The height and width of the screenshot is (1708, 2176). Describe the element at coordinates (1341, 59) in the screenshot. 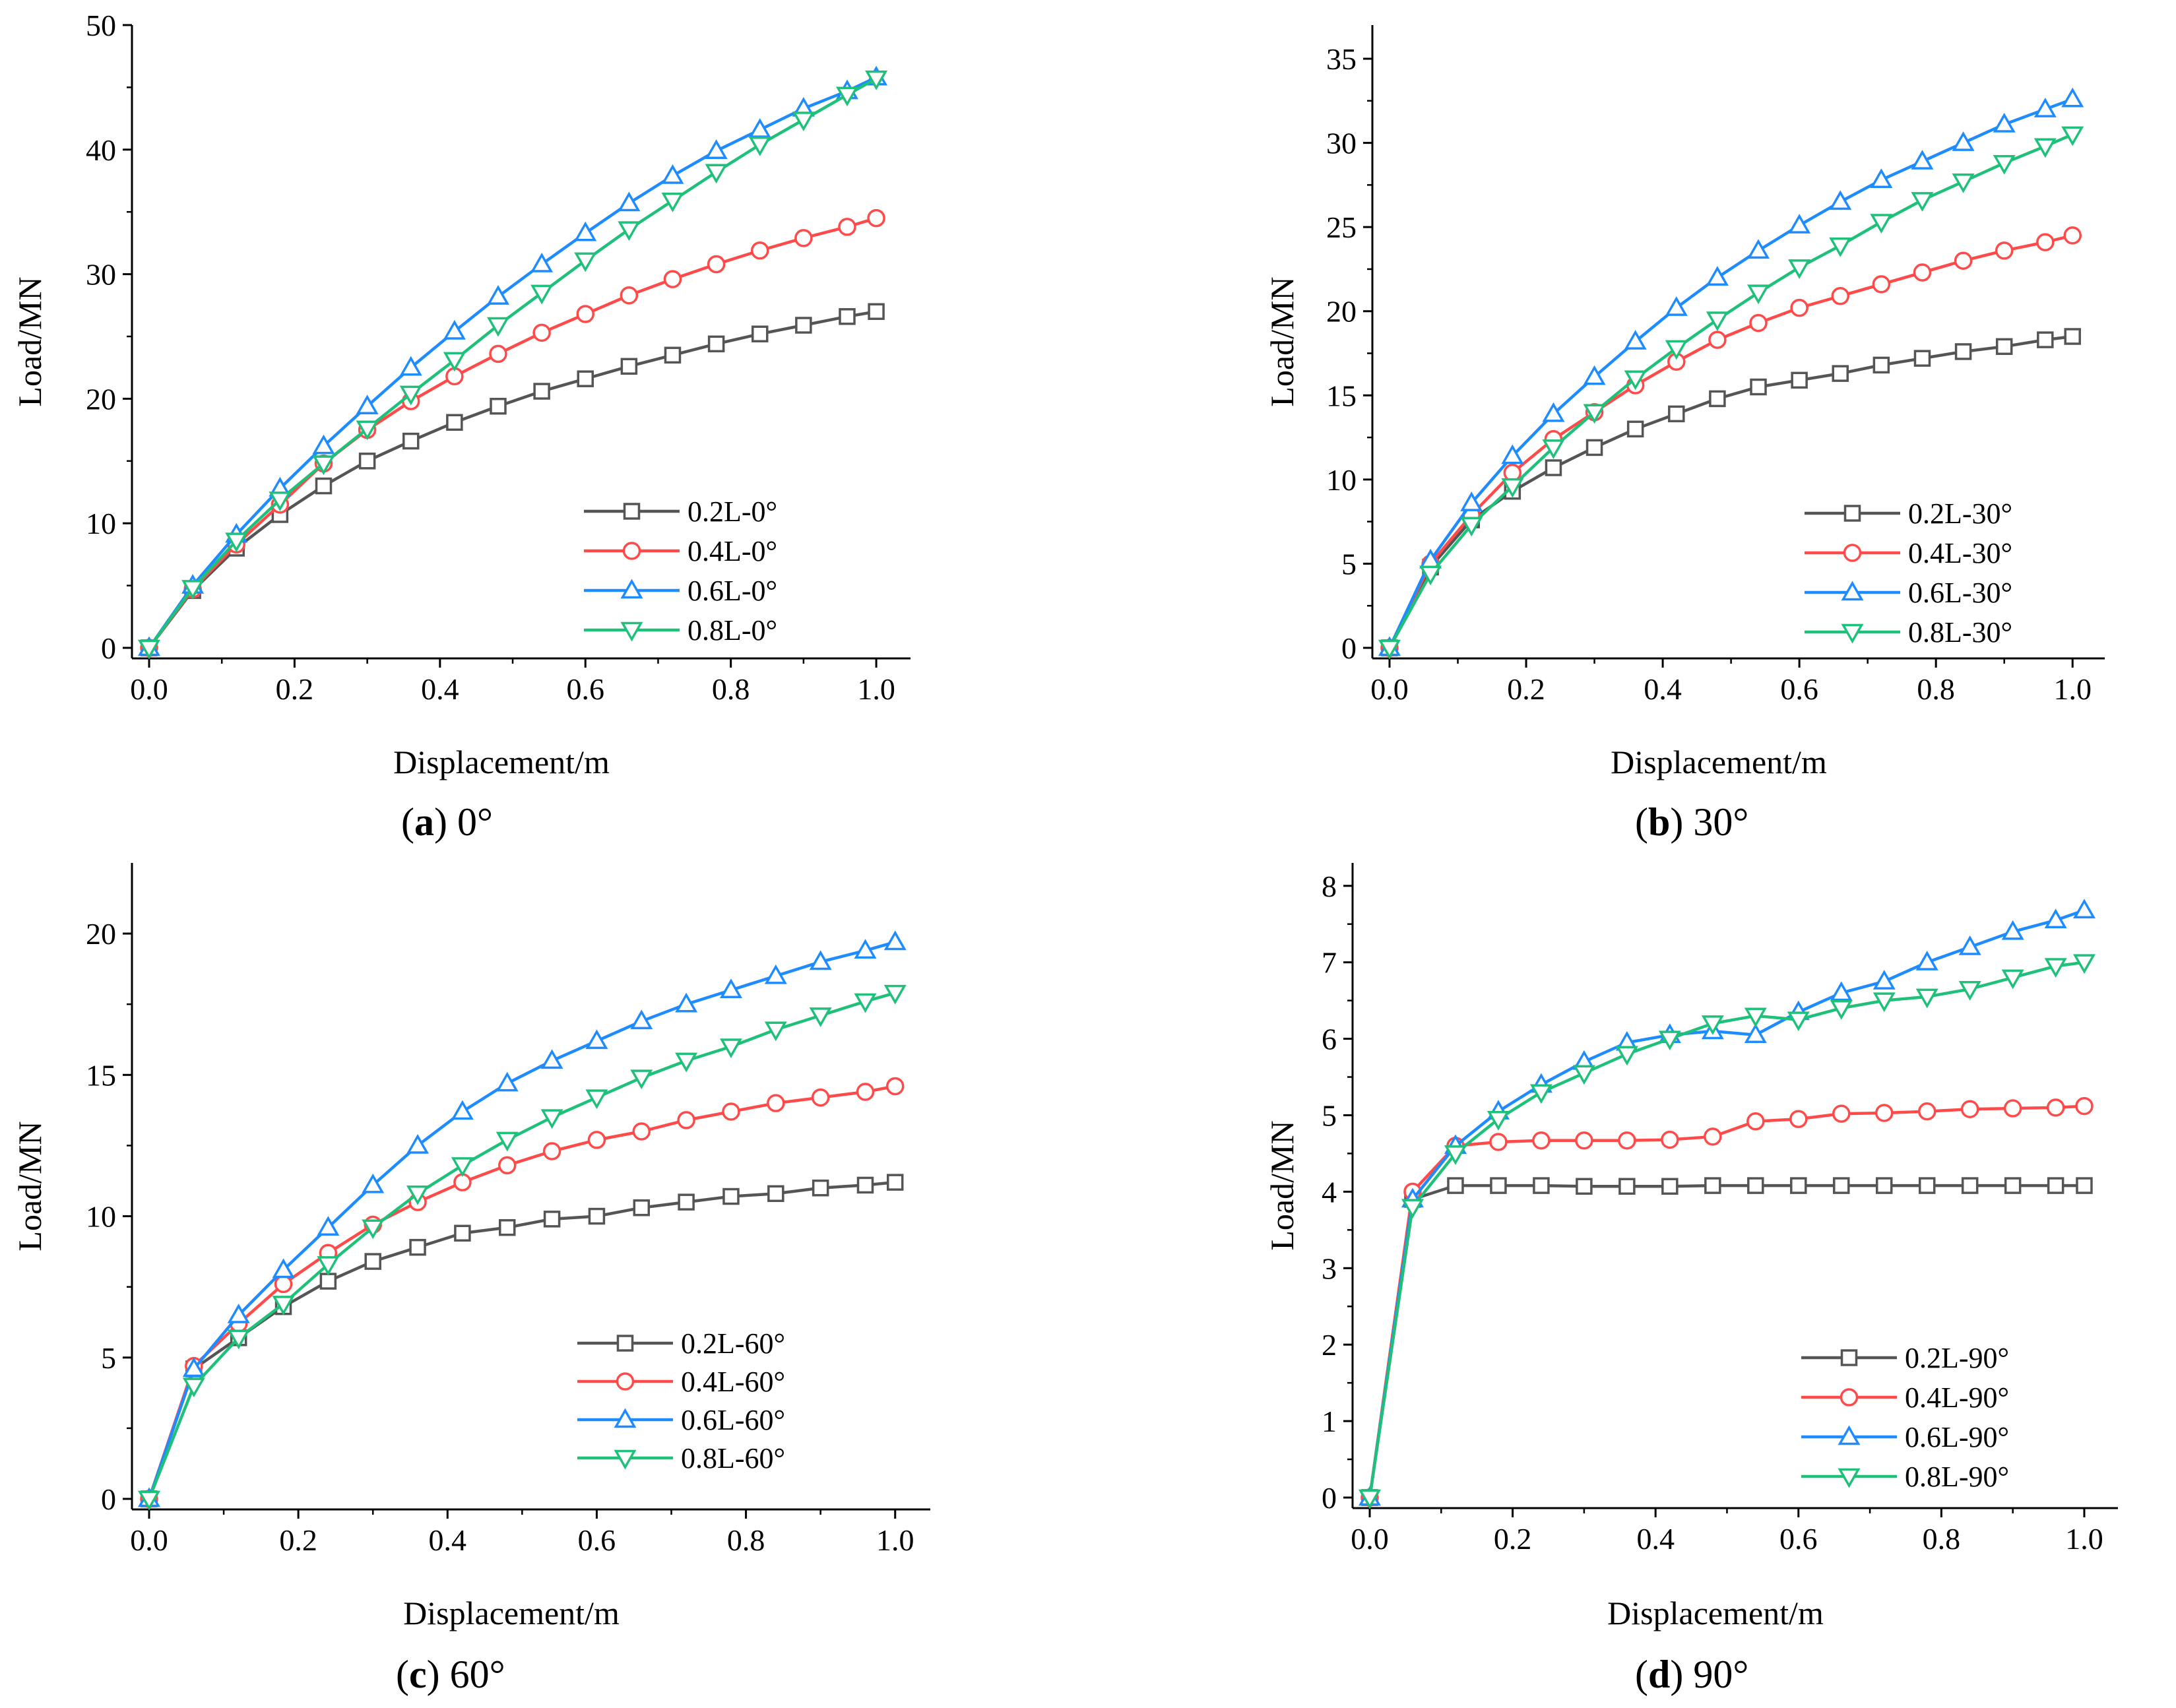

I see `panel-b-ytick-label-7: 35` at that location.